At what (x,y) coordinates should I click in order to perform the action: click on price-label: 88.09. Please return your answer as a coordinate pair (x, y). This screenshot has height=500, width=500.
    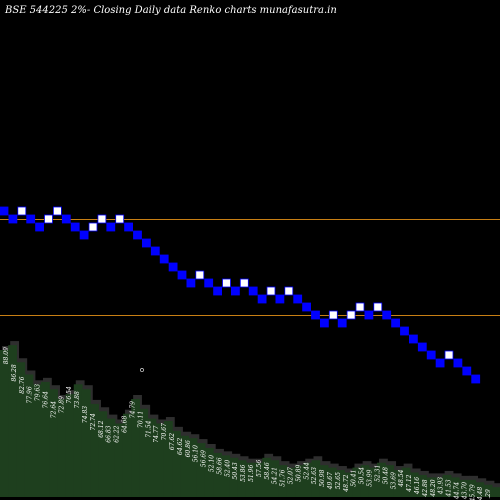
    Looking at the image, I should click on (6, 355).